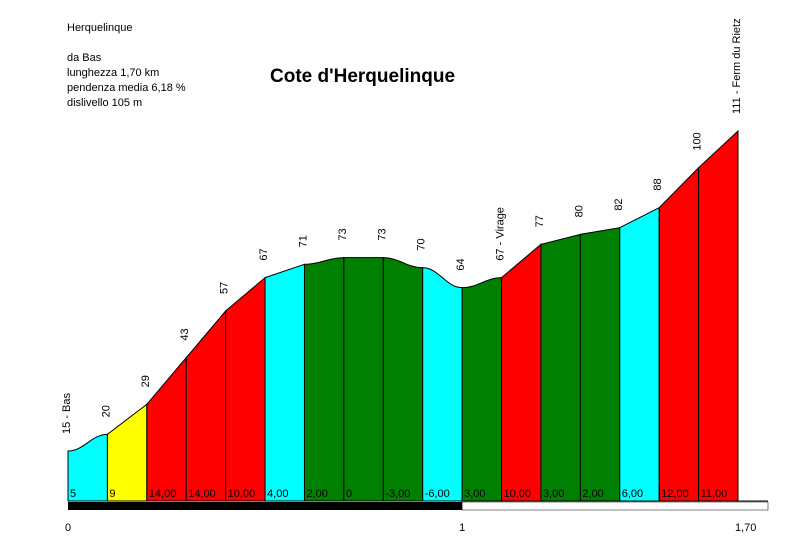 The width and height of the screenshot is (785, 542). Describe the element at coordinates (501, 234) in the screenshot. I see `altitude-label: 67 - Virage` at that location.